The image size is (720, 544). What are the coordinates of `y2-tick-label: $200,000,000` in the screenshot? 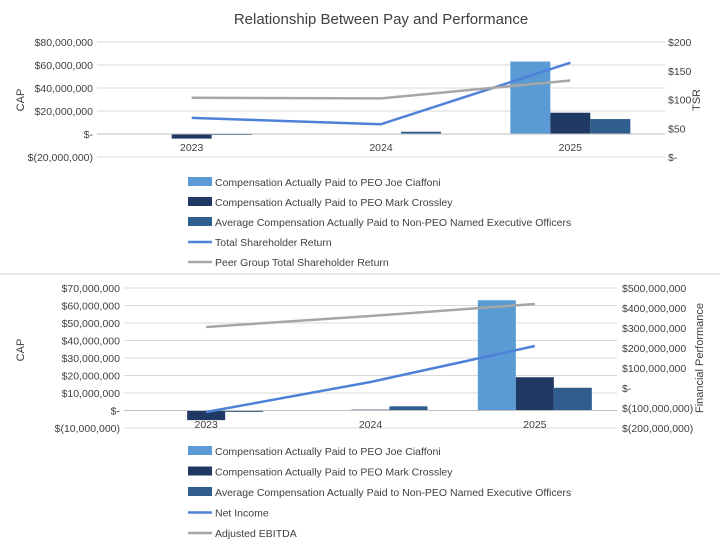 It's located at (654, 349).